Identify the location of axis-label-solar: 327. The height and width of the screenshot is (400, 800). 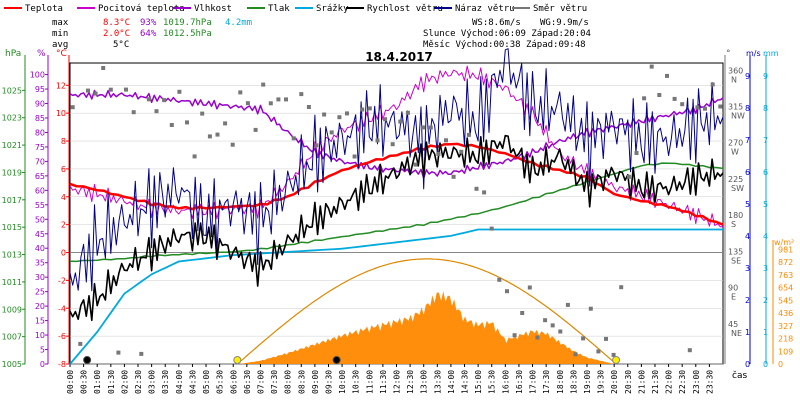
(785, 326).